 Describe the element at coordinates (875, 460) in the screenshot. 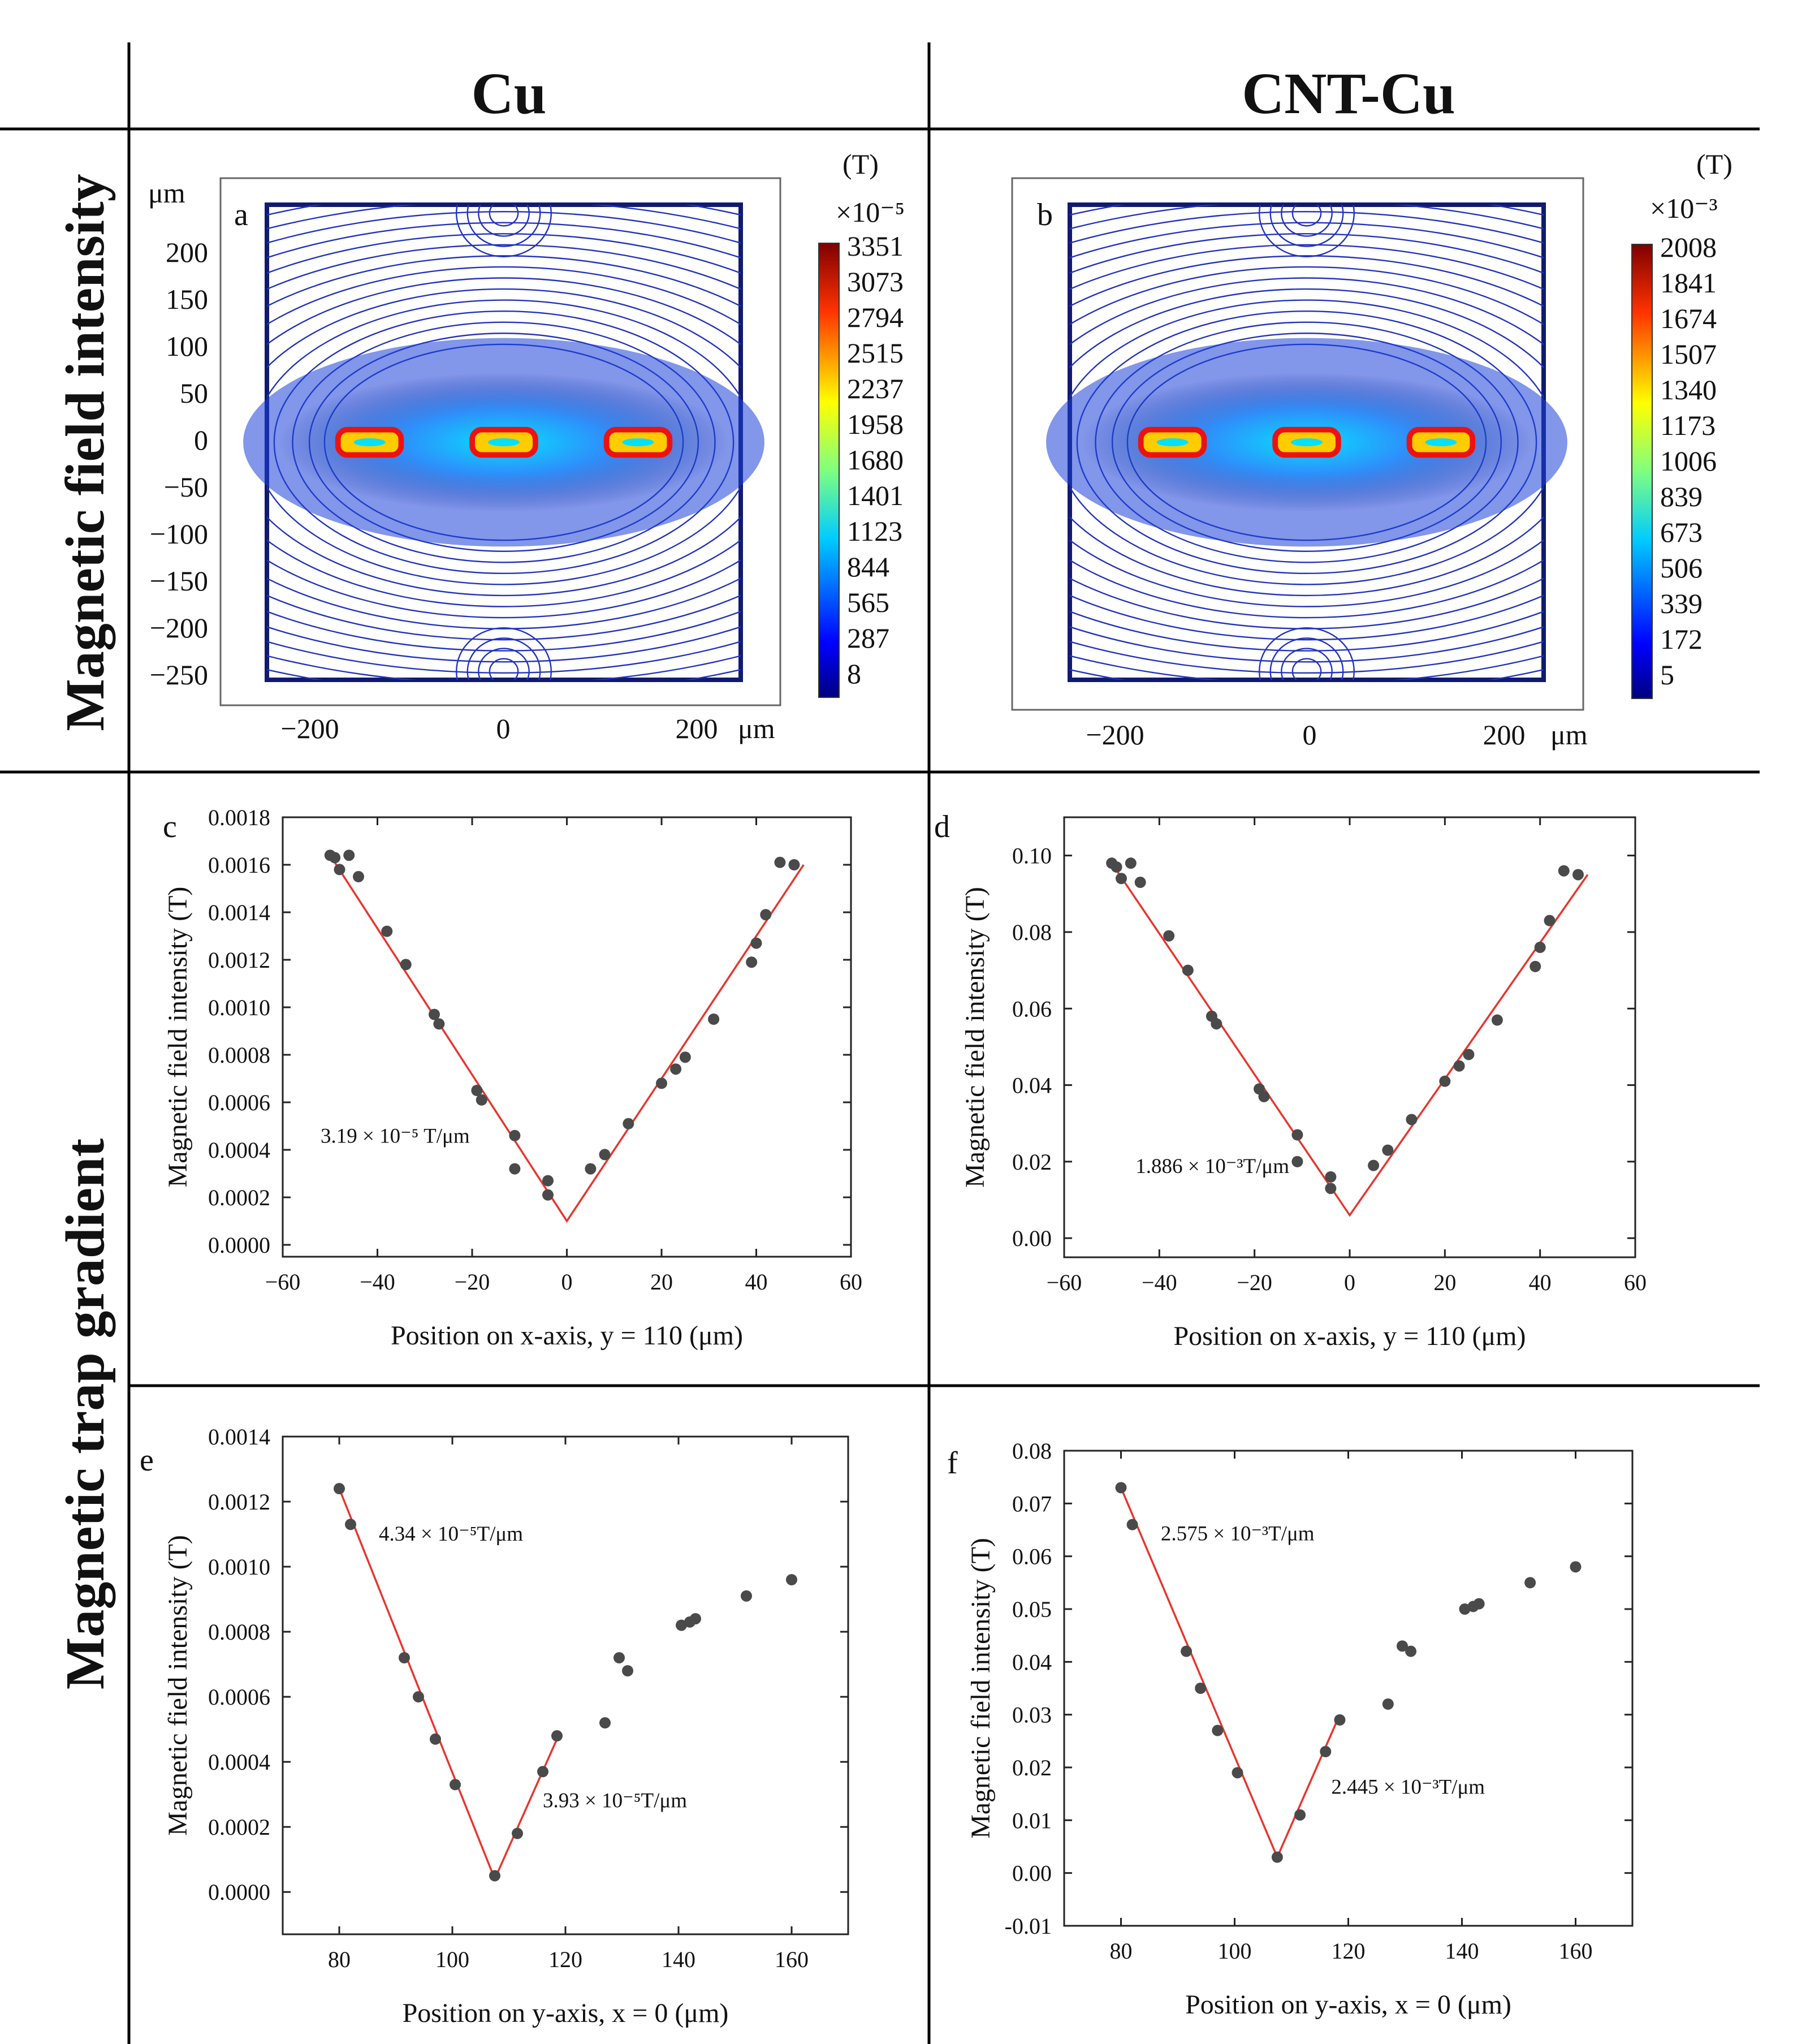

I see `colorbar-tick-label: 1680` at that location.